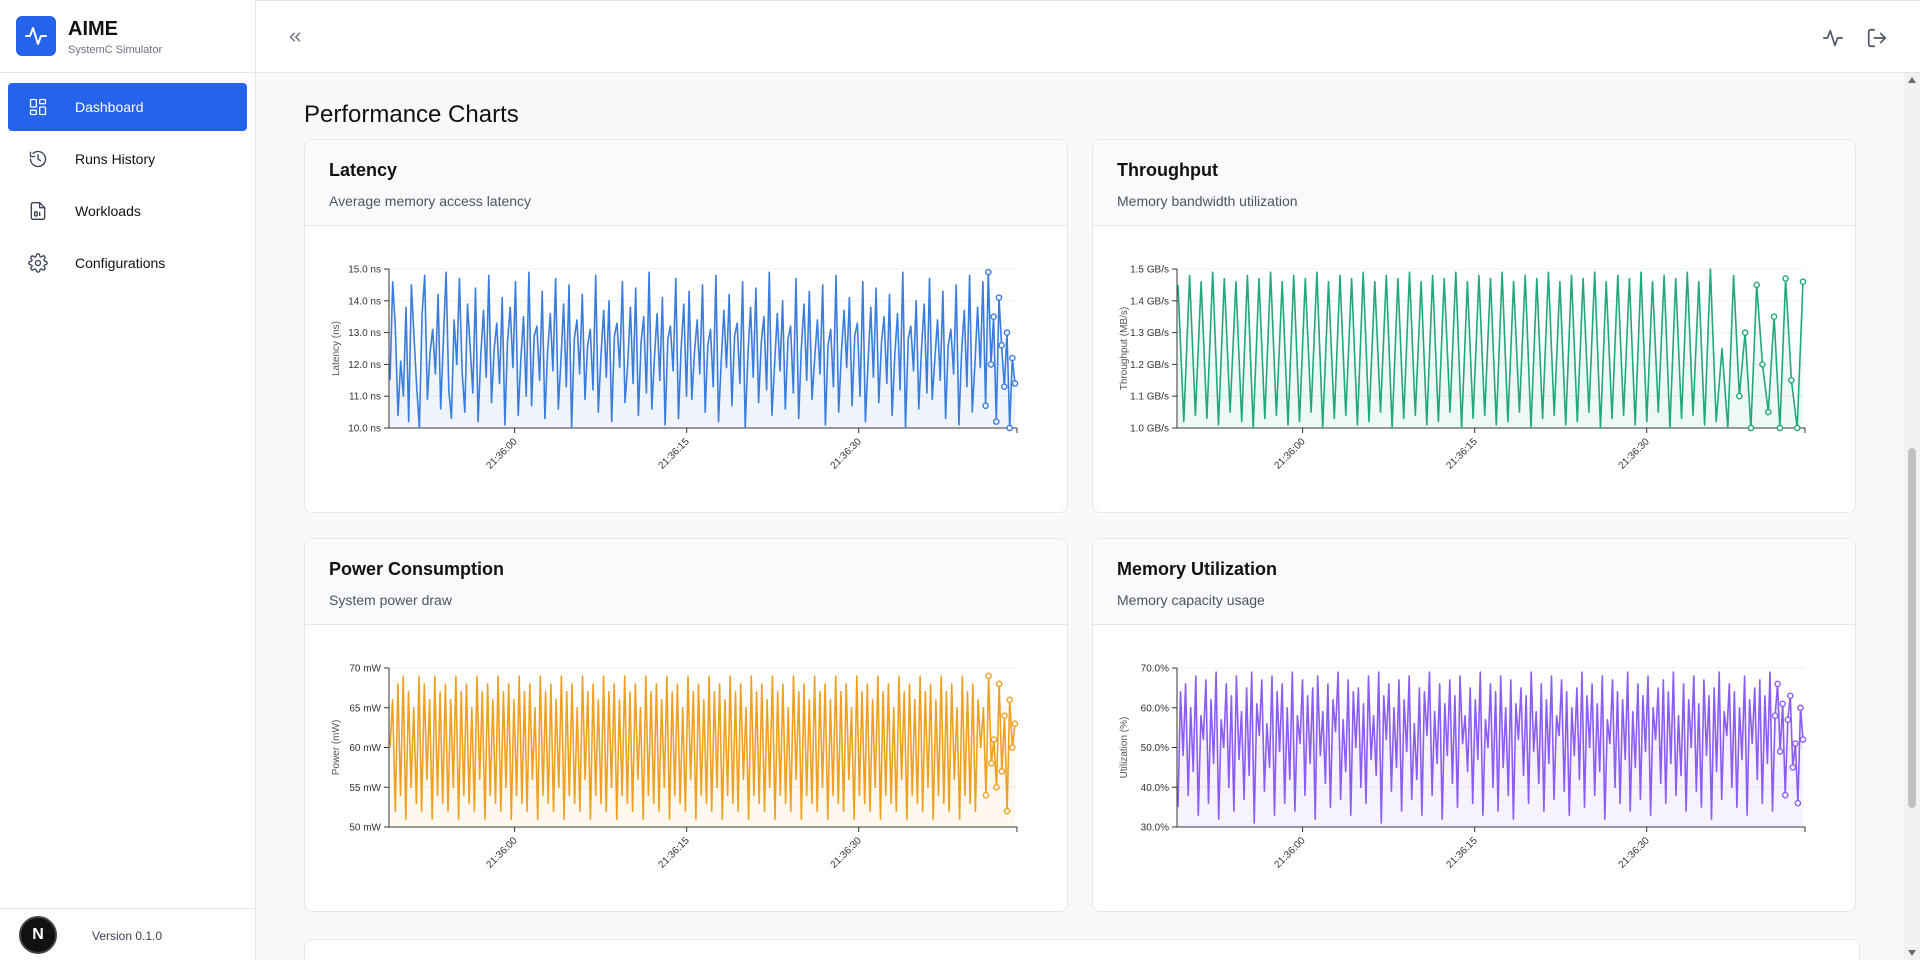 This screenshot has height=960, width=1920. Describe the element at coordinates (295, 37) in the screenshot. I see `collapse-icon` at that location.